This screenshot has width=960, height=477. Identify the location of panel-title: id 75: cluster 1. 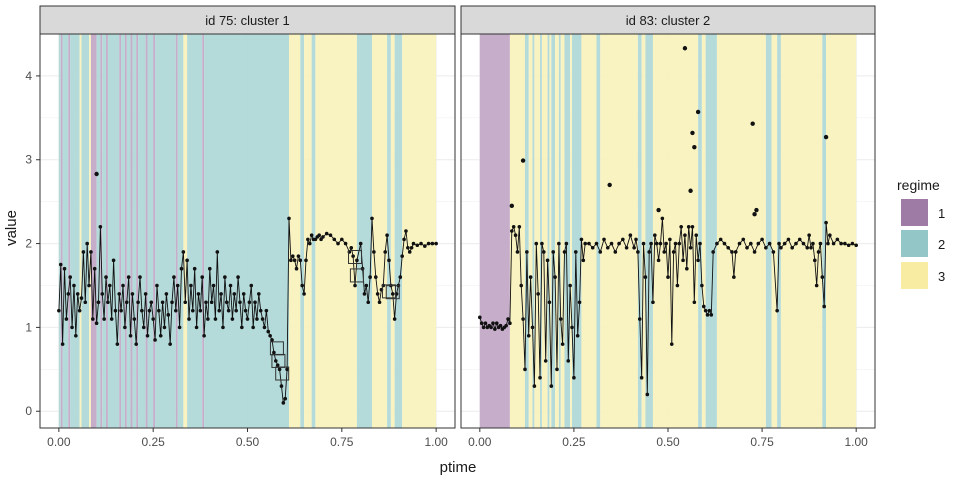
(247, 20).